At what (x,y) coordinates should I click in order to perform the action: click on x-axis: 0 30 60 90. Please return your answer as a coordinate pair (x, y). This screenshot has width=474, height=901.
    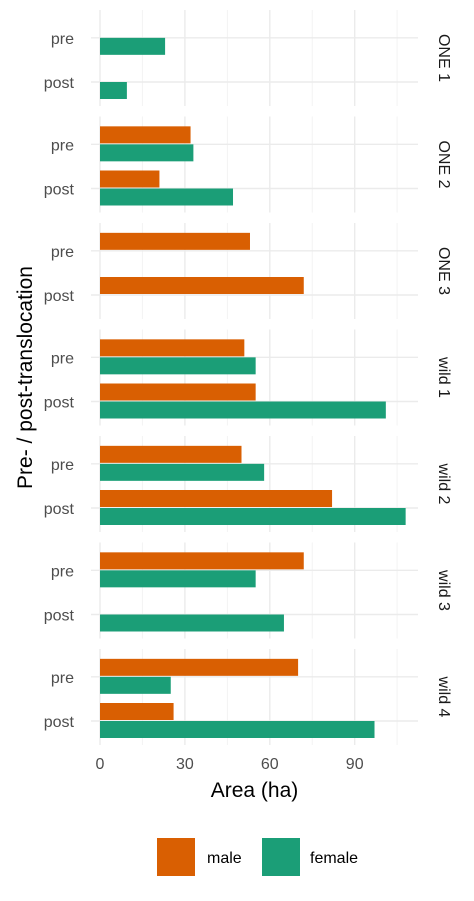
    Looking at the image, I should click on (230, 764).